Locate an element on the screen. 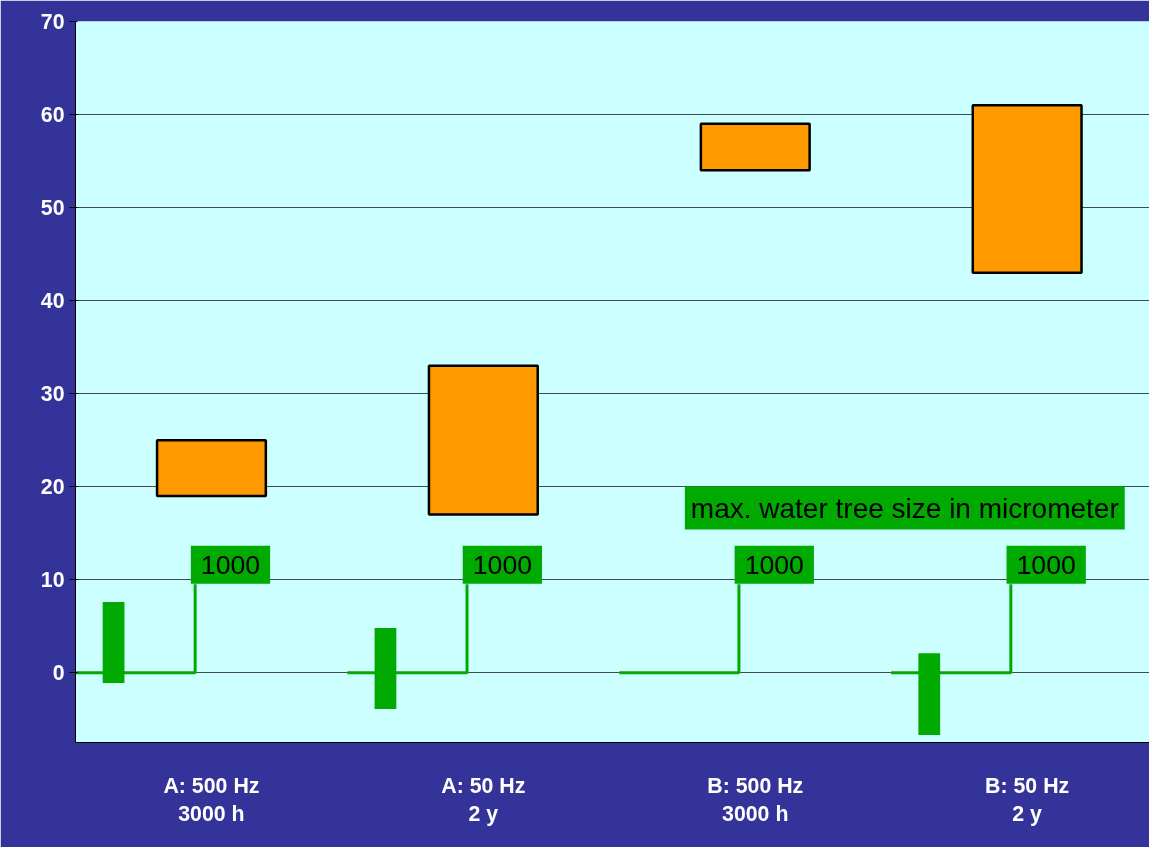 The height and width of the screenshot is (847, 1149). y-tick-label: 60 is located at coordinates (52, 115).